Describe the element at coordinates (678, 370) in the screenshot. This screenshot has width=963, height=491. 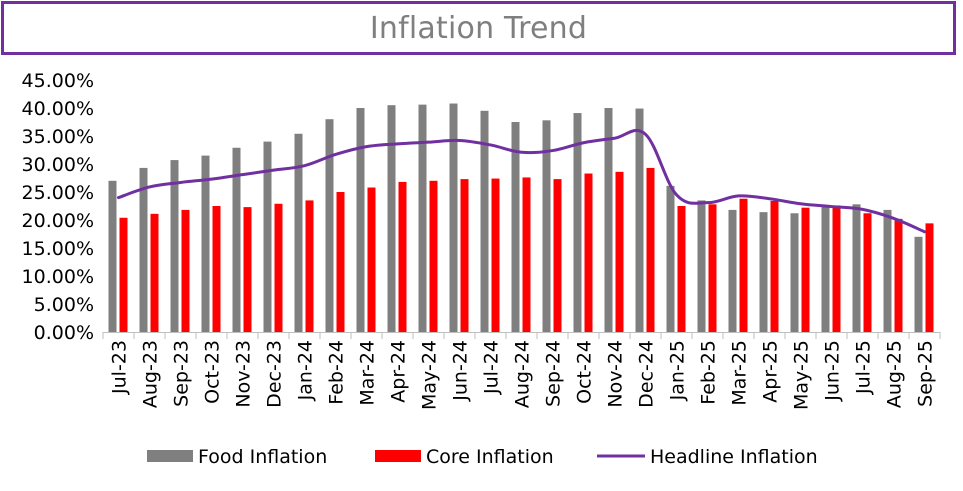
I see `x-tick-label: Jan-25` at that location.